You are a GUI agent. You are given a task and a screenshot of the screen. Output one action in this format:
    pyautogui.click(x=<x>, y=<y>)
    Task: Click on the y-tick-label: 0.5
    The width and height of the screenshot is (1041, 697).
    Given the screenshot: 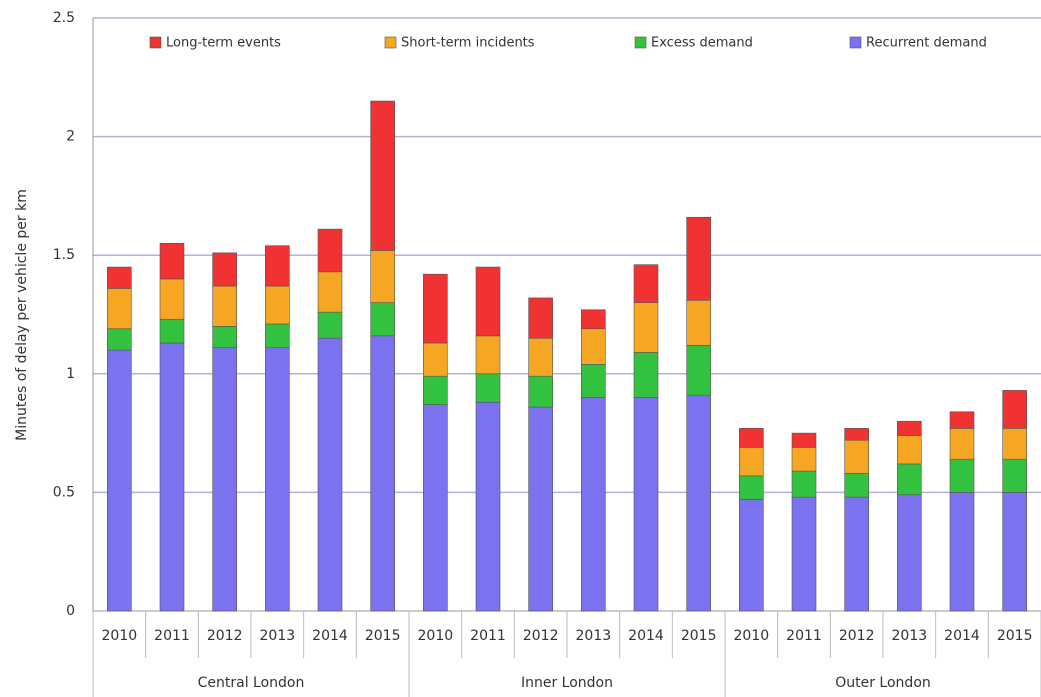 What is the action you would take?
    pyautogui.click(x=64, y=492)
    